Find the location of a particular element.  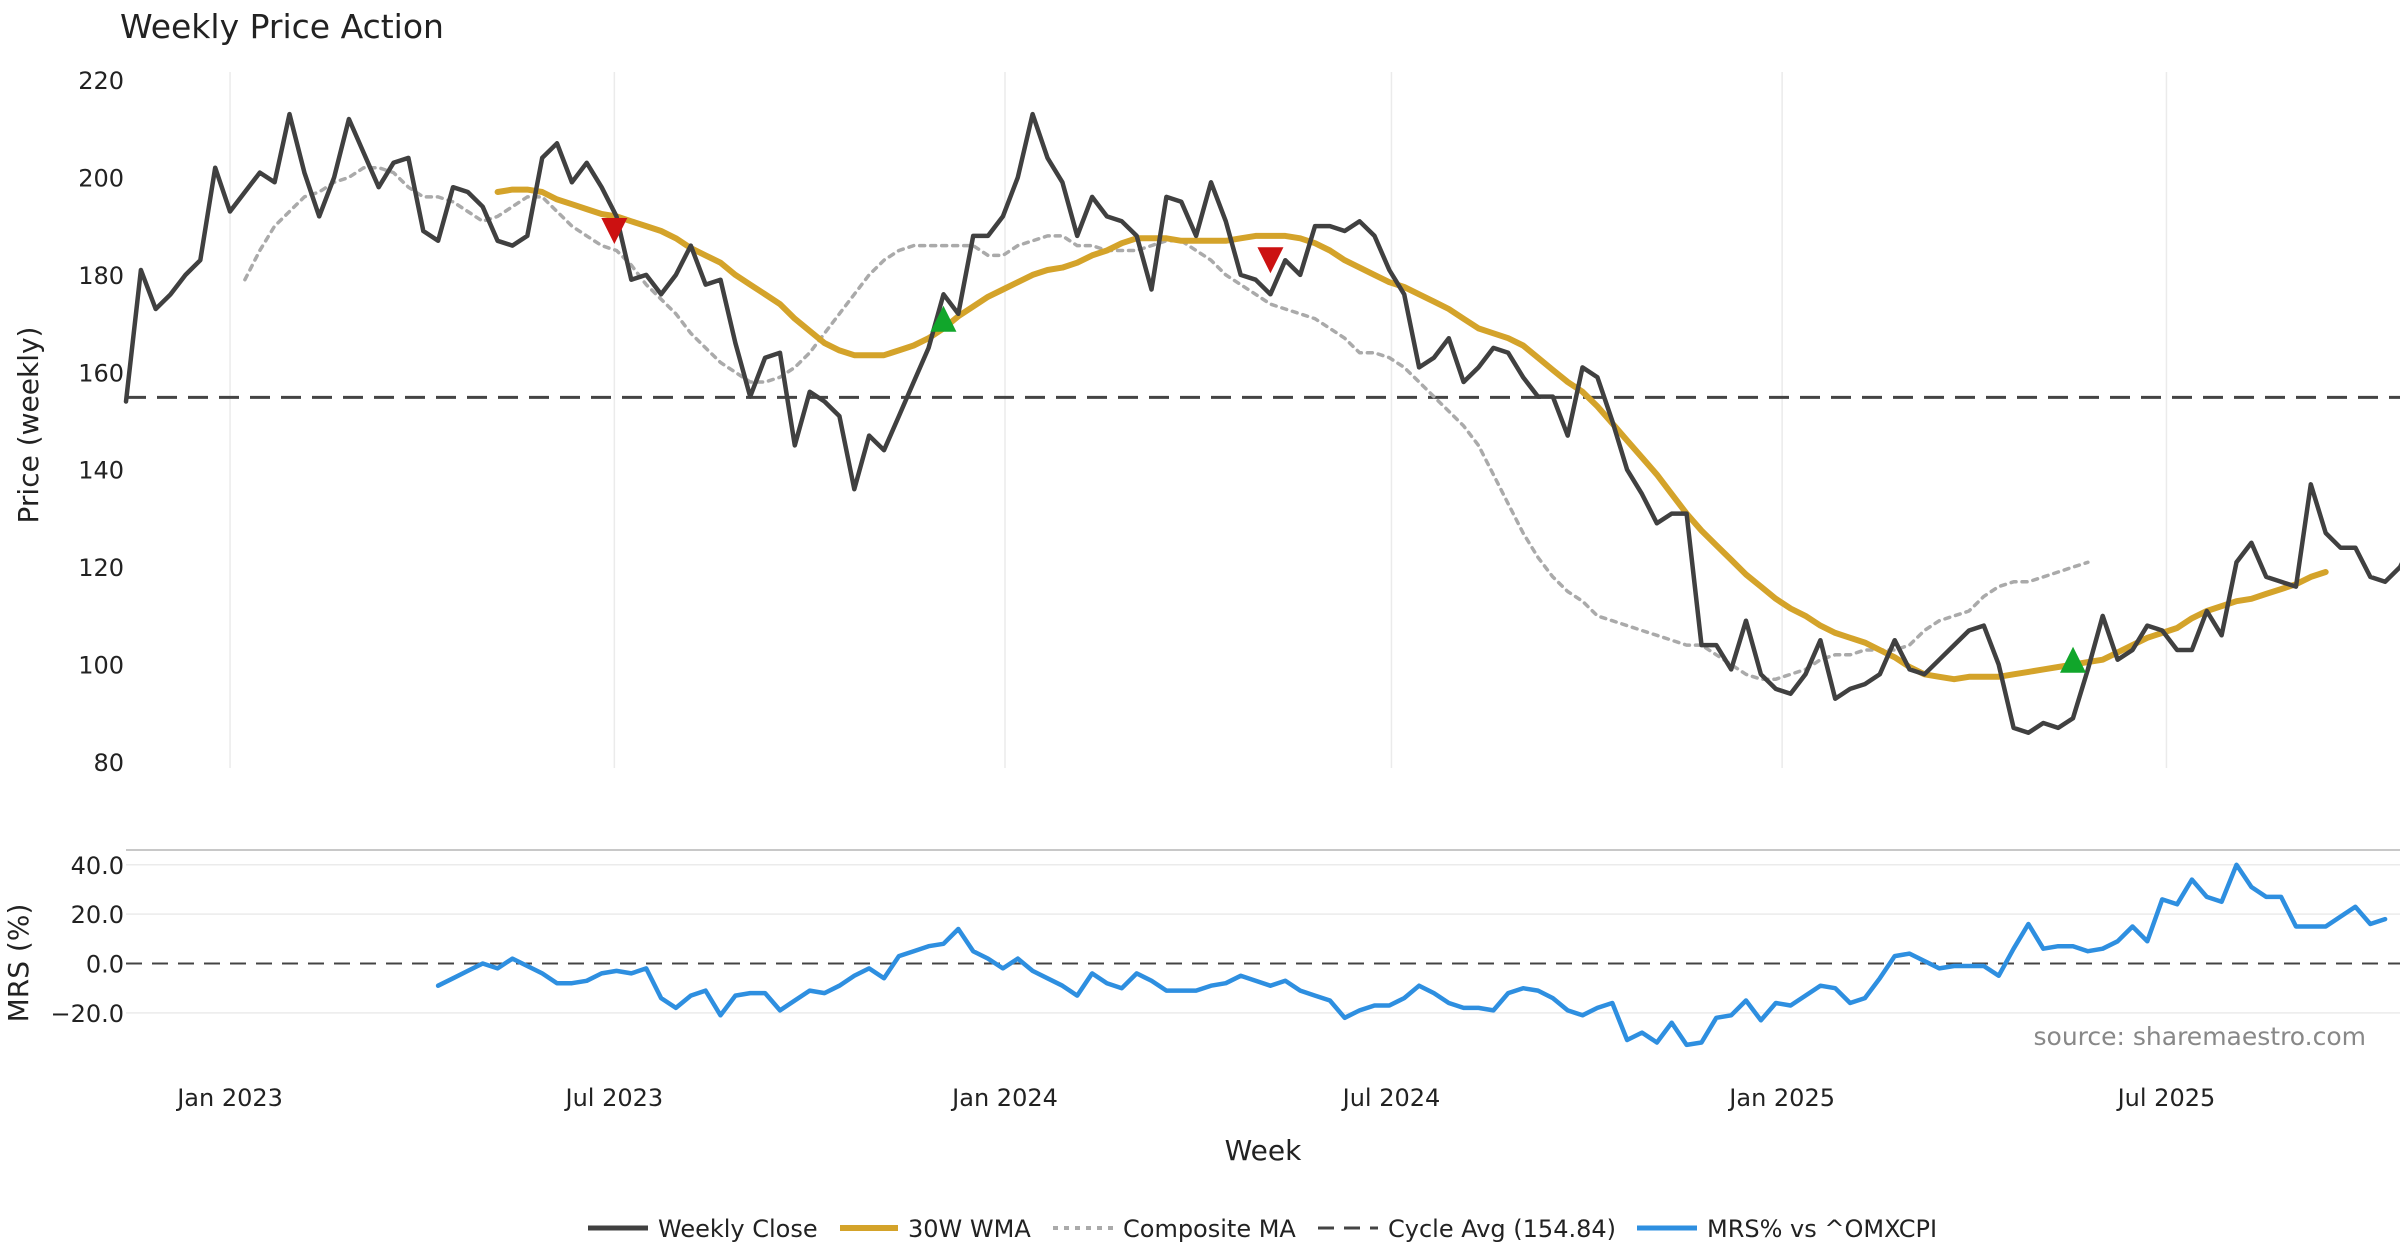

price-y-tick-label: 100 is located at coordinates (101, 666).